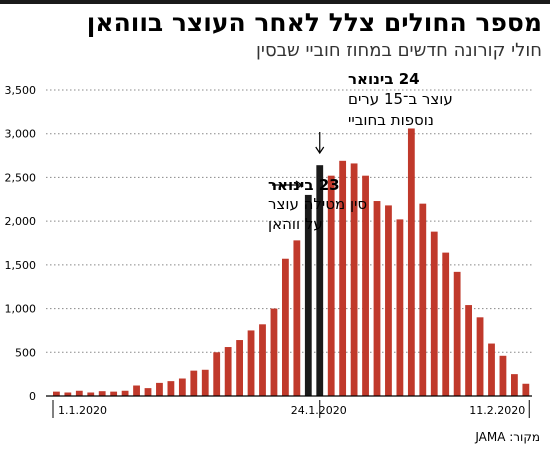  What do you see at coordinates (391, 120) in the screenshot?
I see `annotation-text: נוספות בחוביי` at bounding box center [391, 120].